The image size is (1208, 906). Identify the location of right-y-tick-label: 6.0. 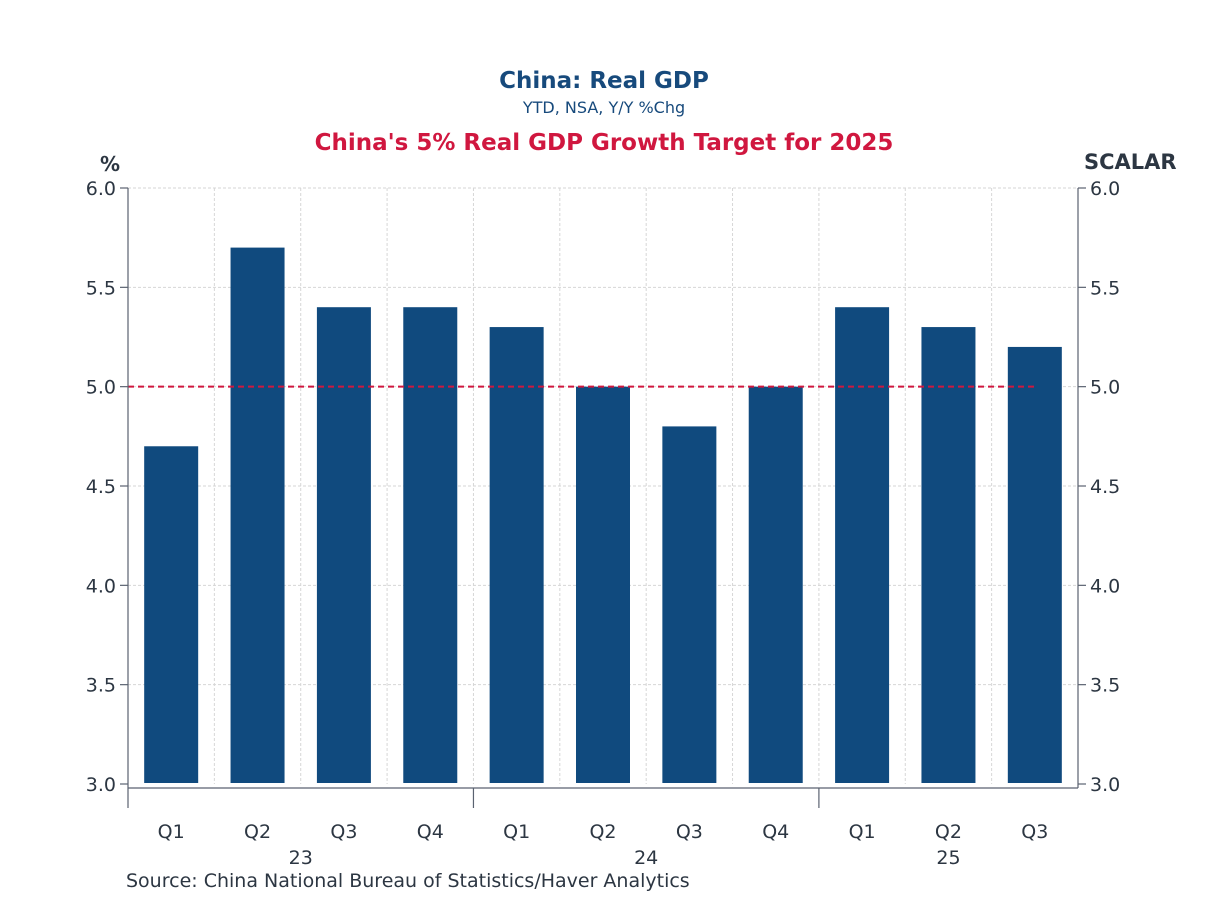
(1105, 189).